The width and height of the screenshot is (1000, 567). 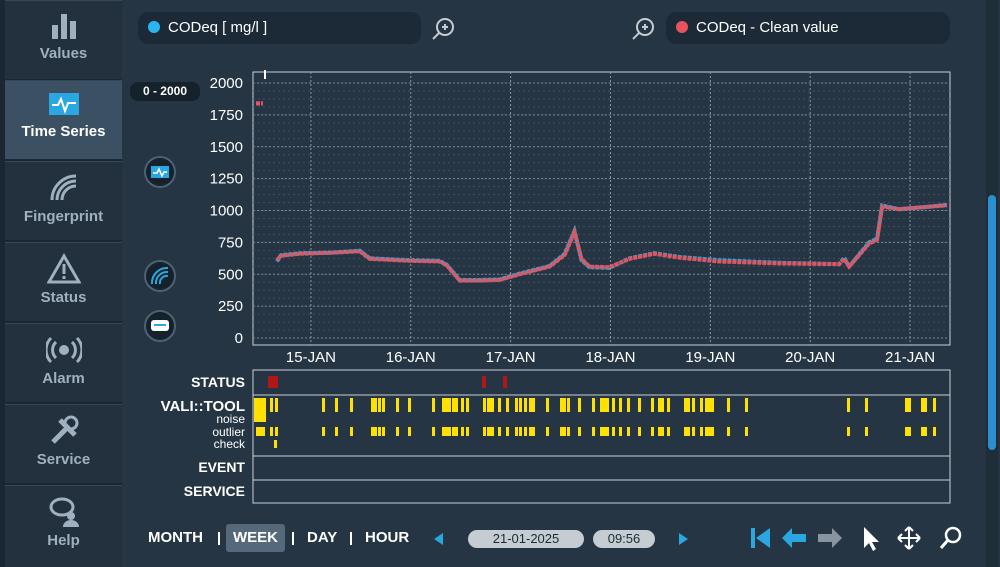 What do you see at coordinates (794, 538) in the screenshot?
I see `back-button` at bounding box center [794, 538].